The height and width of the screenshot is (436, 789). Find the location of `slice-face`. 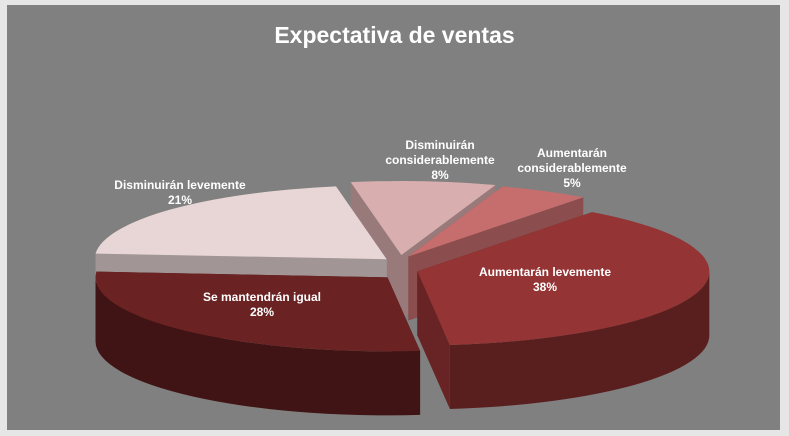

slice-face is located at coordinates (433, 340).